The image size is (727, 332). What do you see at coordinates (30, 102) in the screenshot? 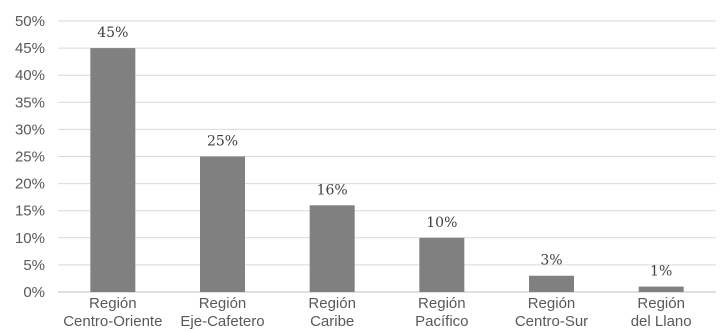
I see `y-tick-label: 35%` at bounding box center [30, 102].